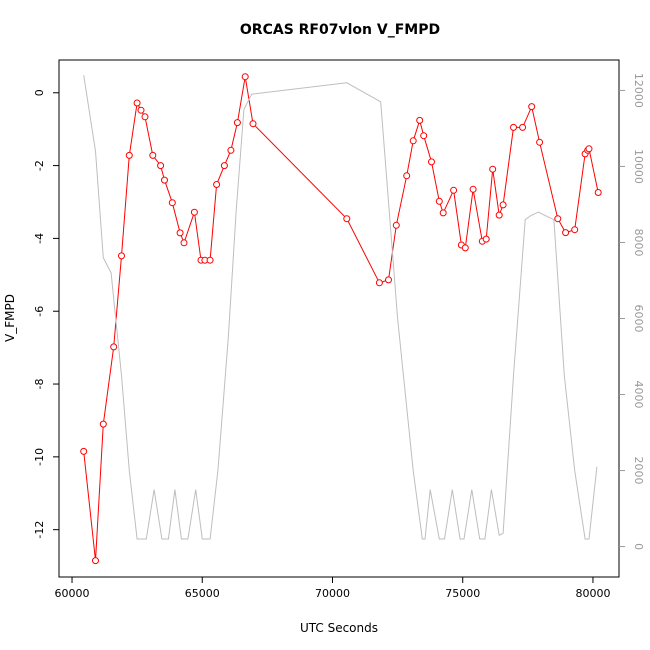 The image size is (650, 650). Describe the element at coordinates (39, 92) in the screenshot. I see `y-tick-label: 0` at that location.